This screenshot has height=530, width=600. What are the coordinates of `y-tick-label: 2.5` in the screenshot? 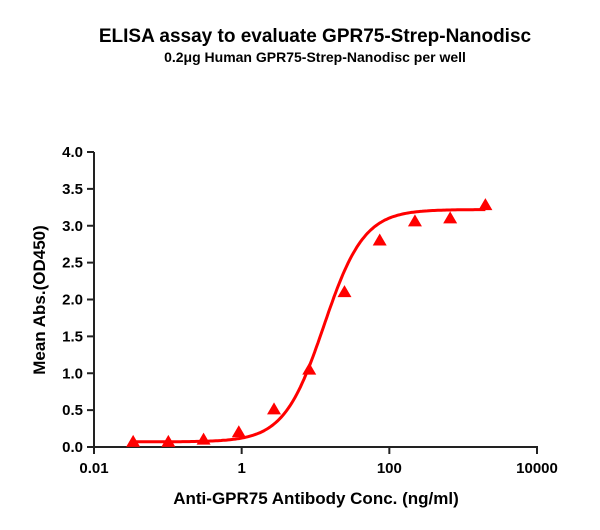 It's located at (72, 263).